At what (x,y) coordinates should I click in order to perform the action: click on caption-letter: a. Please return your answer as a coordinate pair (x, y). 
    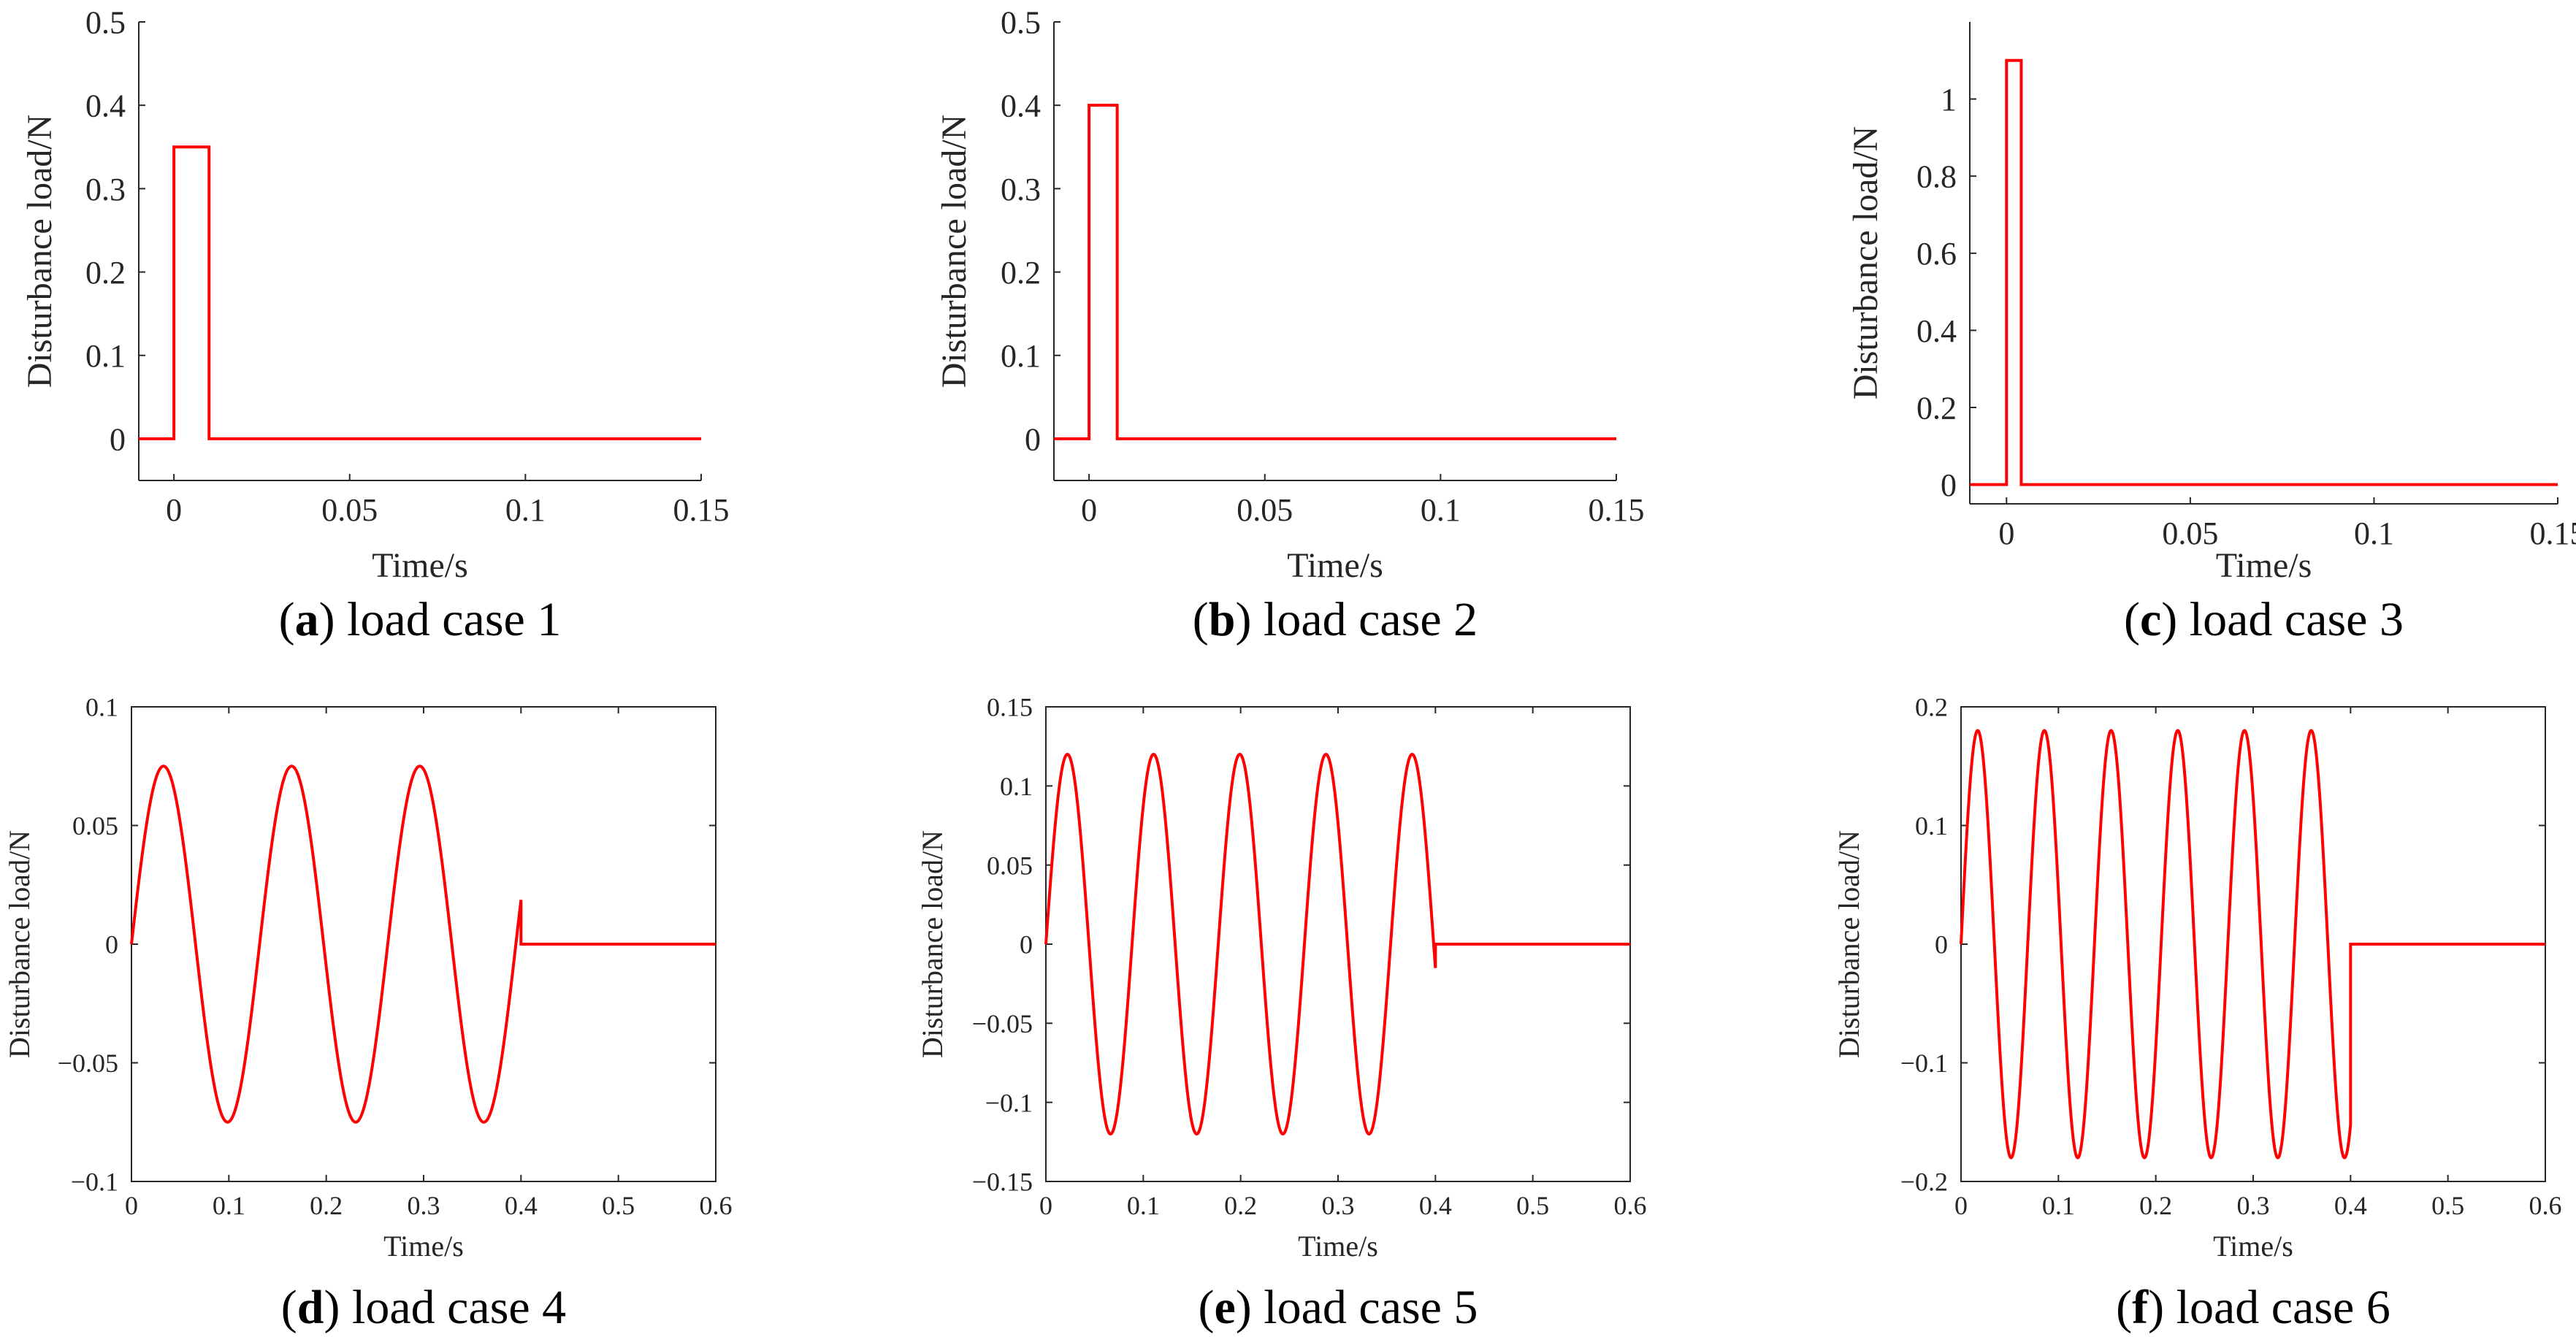
    Looking at the image, I should click on (307, 619).